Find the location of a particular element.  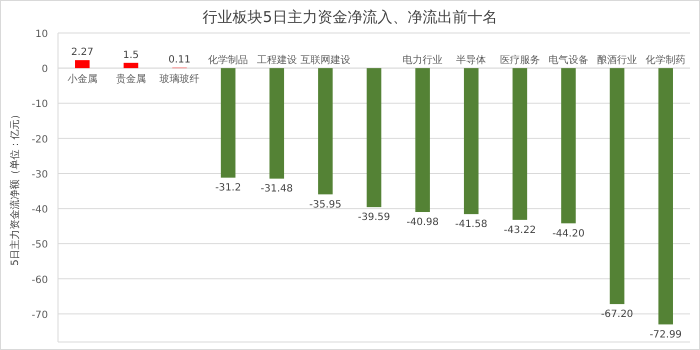

x-tick-label: 贵金属 is located at coordinates (131, 79).